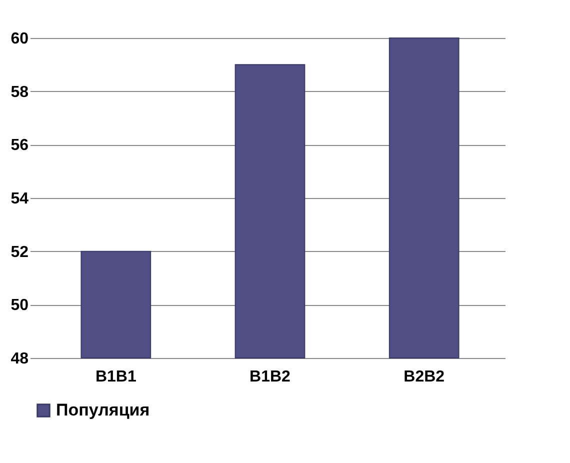  Describe the element at coordinates (19, 252) in the screenshot. I see `y-tick-label: 52` at that location.